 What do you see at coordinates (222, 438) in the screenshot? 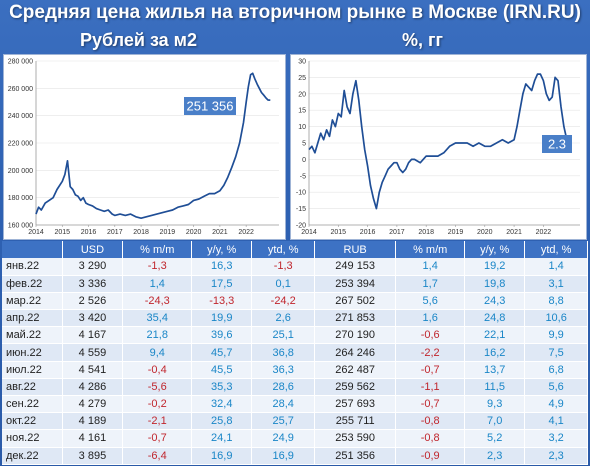
I see `cell-percent: 24,1` at bounding box center [222, 438].